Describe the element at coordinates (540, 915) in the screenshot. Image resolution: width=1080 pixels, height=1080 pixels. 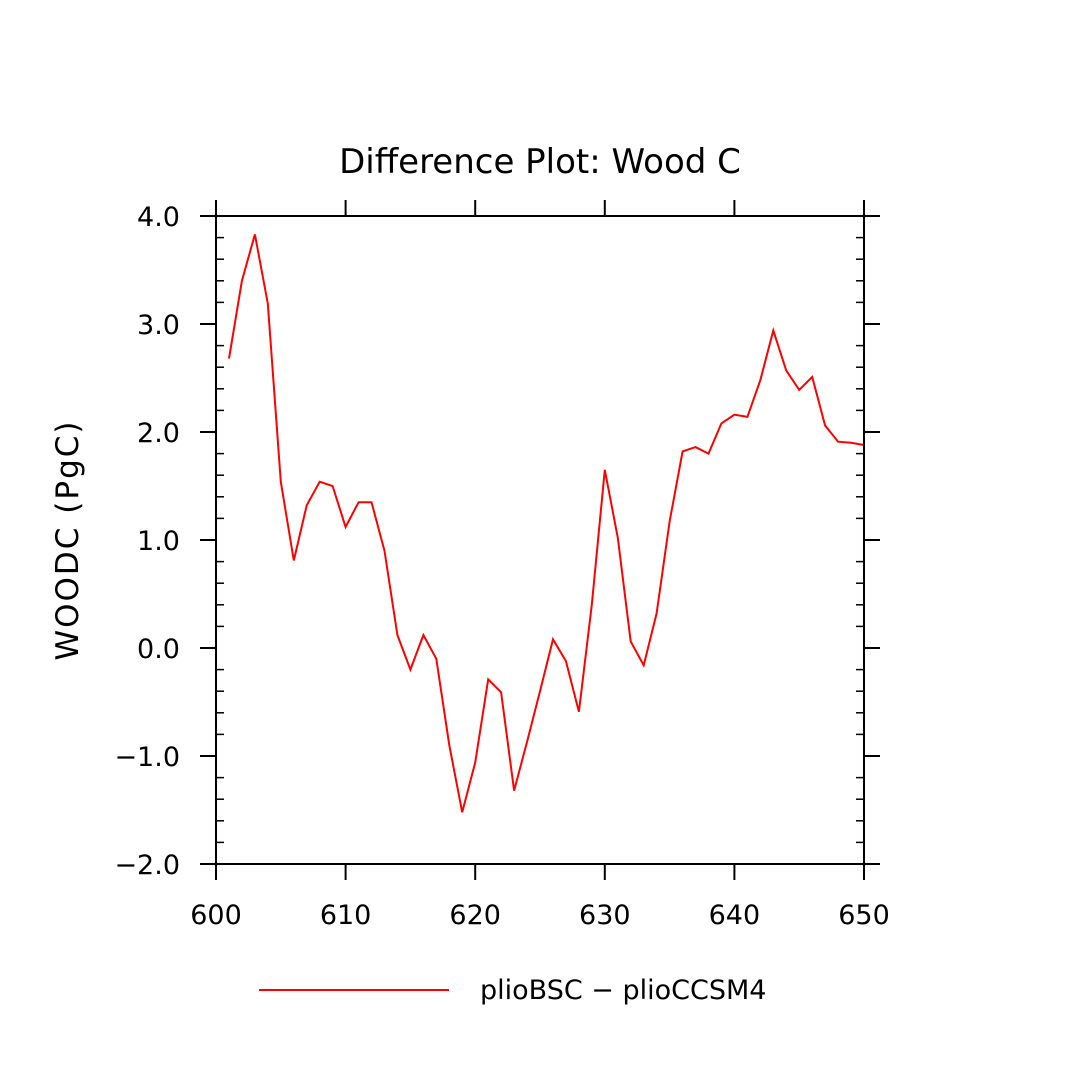
I see `x-tick-labels: 600 610 620 630 640 650` at that location.